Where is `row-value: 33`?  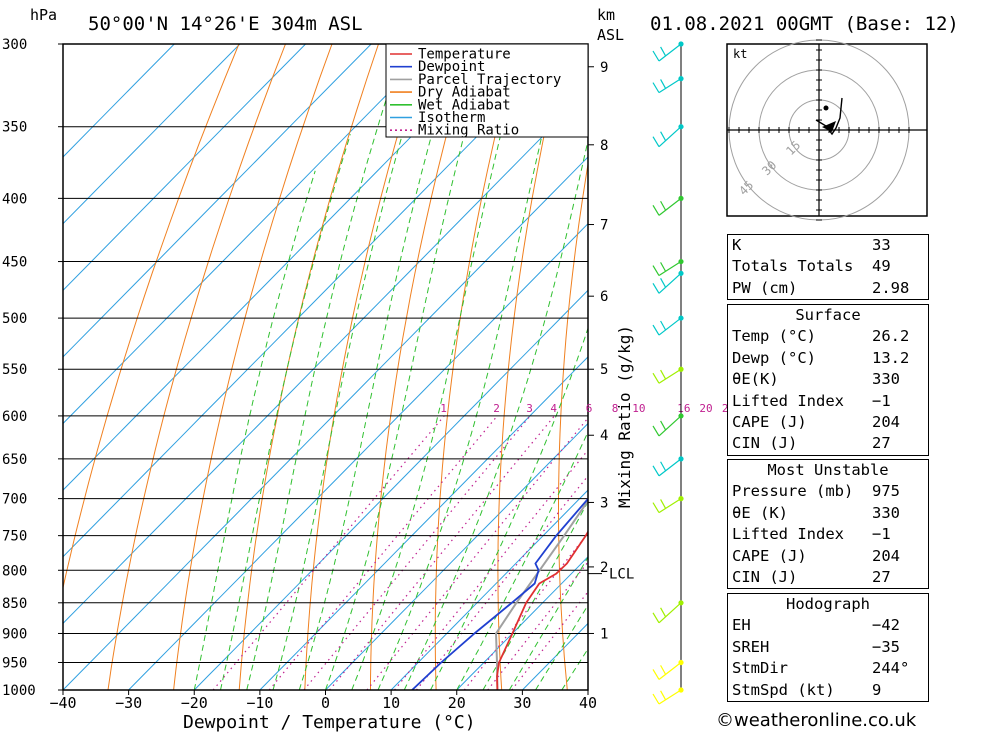 row-value: 33 is located at coordinates (881, 245).